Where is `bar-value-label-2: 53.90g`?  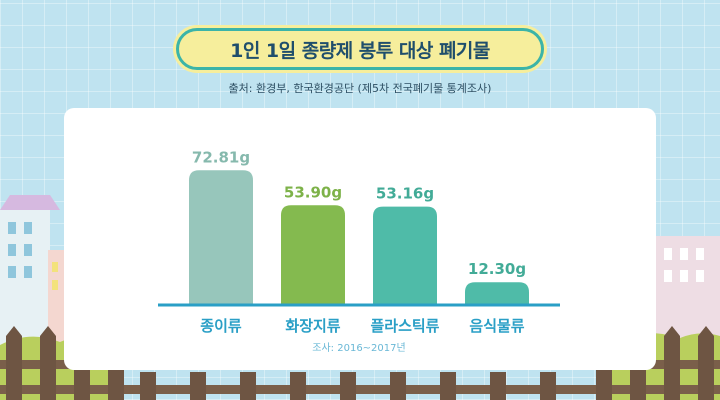
bar-value-label-2: 53.90g is located at coordinates (313, 192).